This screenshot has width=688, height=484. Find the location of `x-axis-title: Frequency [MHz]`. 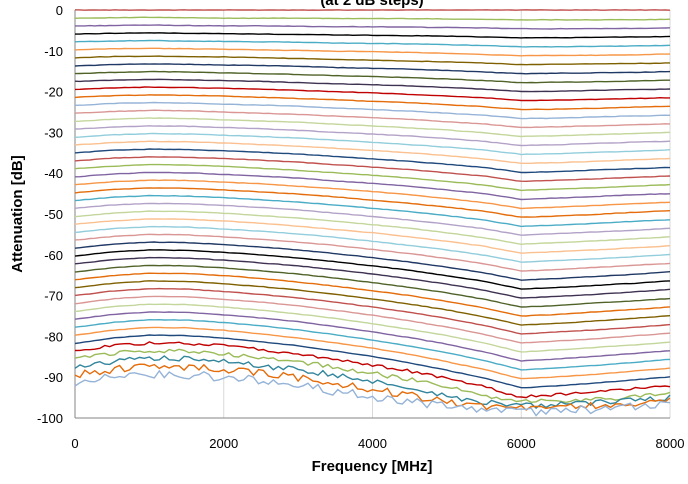

x-axis-title: Frequency [MHz] is located at coordinates (372, 466).